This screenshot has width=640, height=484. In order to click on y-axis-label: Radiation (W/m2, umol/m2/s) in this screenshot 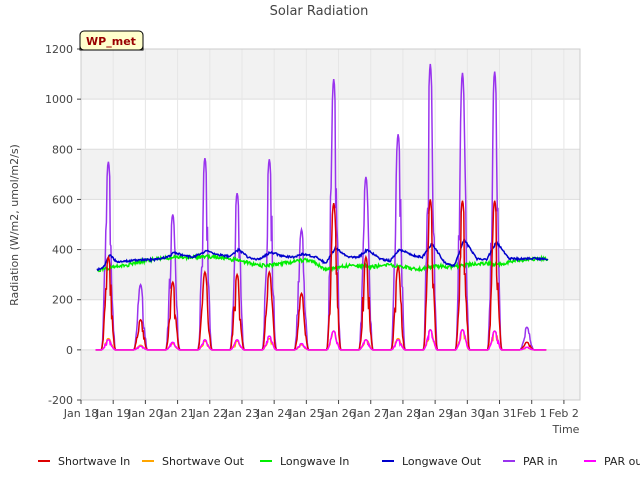, I will do `click(14, 225)`.